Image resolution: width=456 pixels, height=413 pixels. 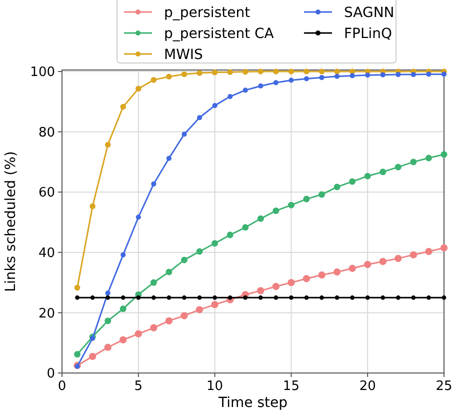 I want to click on y-tick-label: 80, so click(x=46, y=132).